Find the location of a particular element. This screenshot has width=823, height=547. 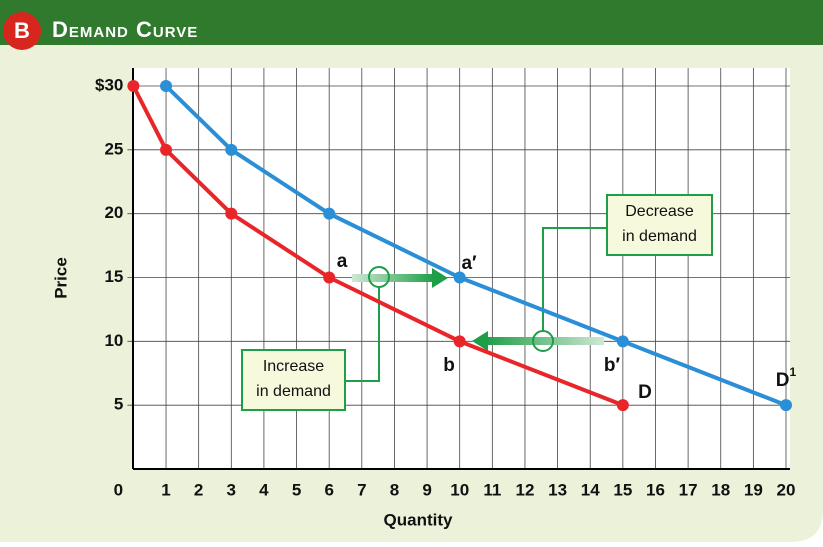

annotation: b′ is located at coordinates (612, 365).